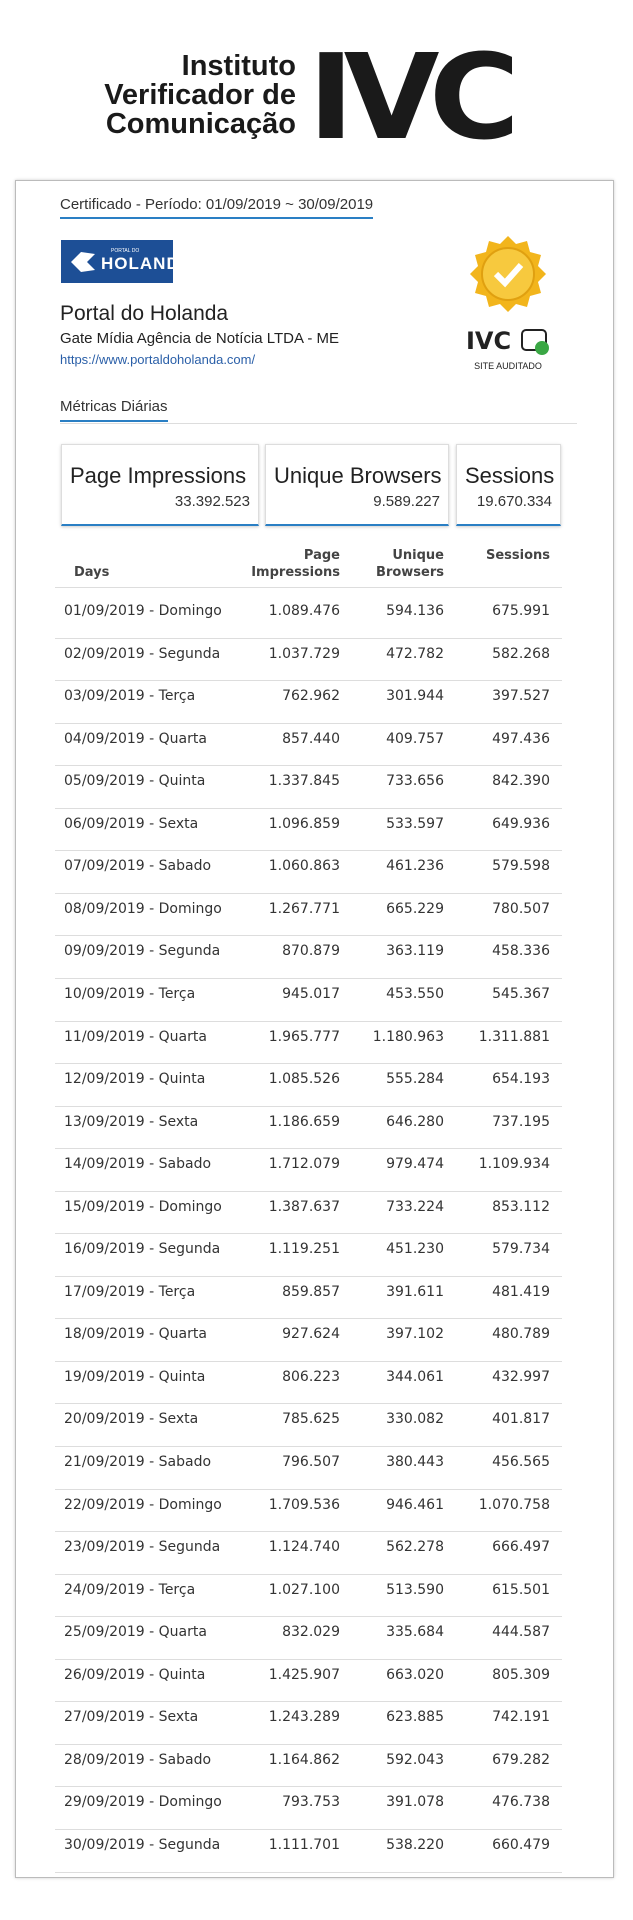  What do you see at coordinates (125, 251) in the screenshot?
I see `site-logo-small: PORTAL DO` at bounding box center [125, 251].